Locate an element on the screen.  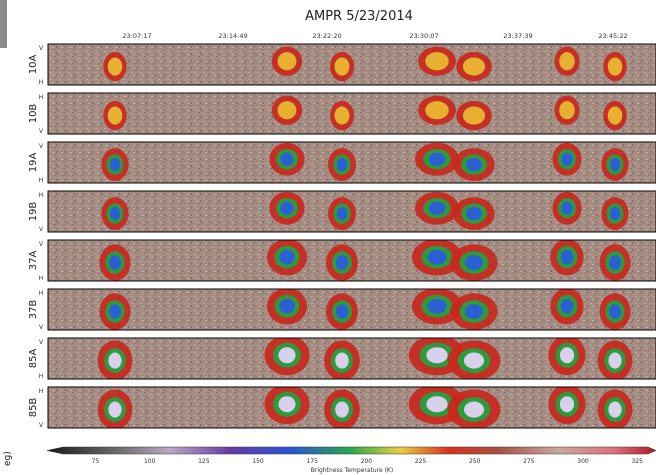
colorbar-tick-label: 175 is located at coordinates (312, 461).